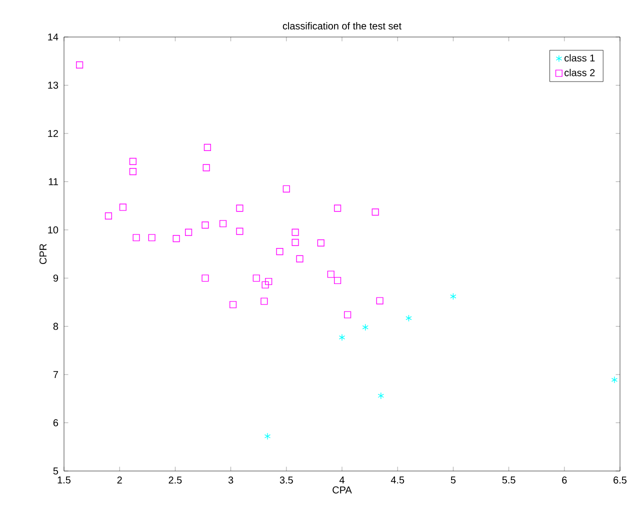  What do you see at coordinates (53, 85) in the screenshot?
I see `y-tick-label: 13` at bounding box center [53, 85].